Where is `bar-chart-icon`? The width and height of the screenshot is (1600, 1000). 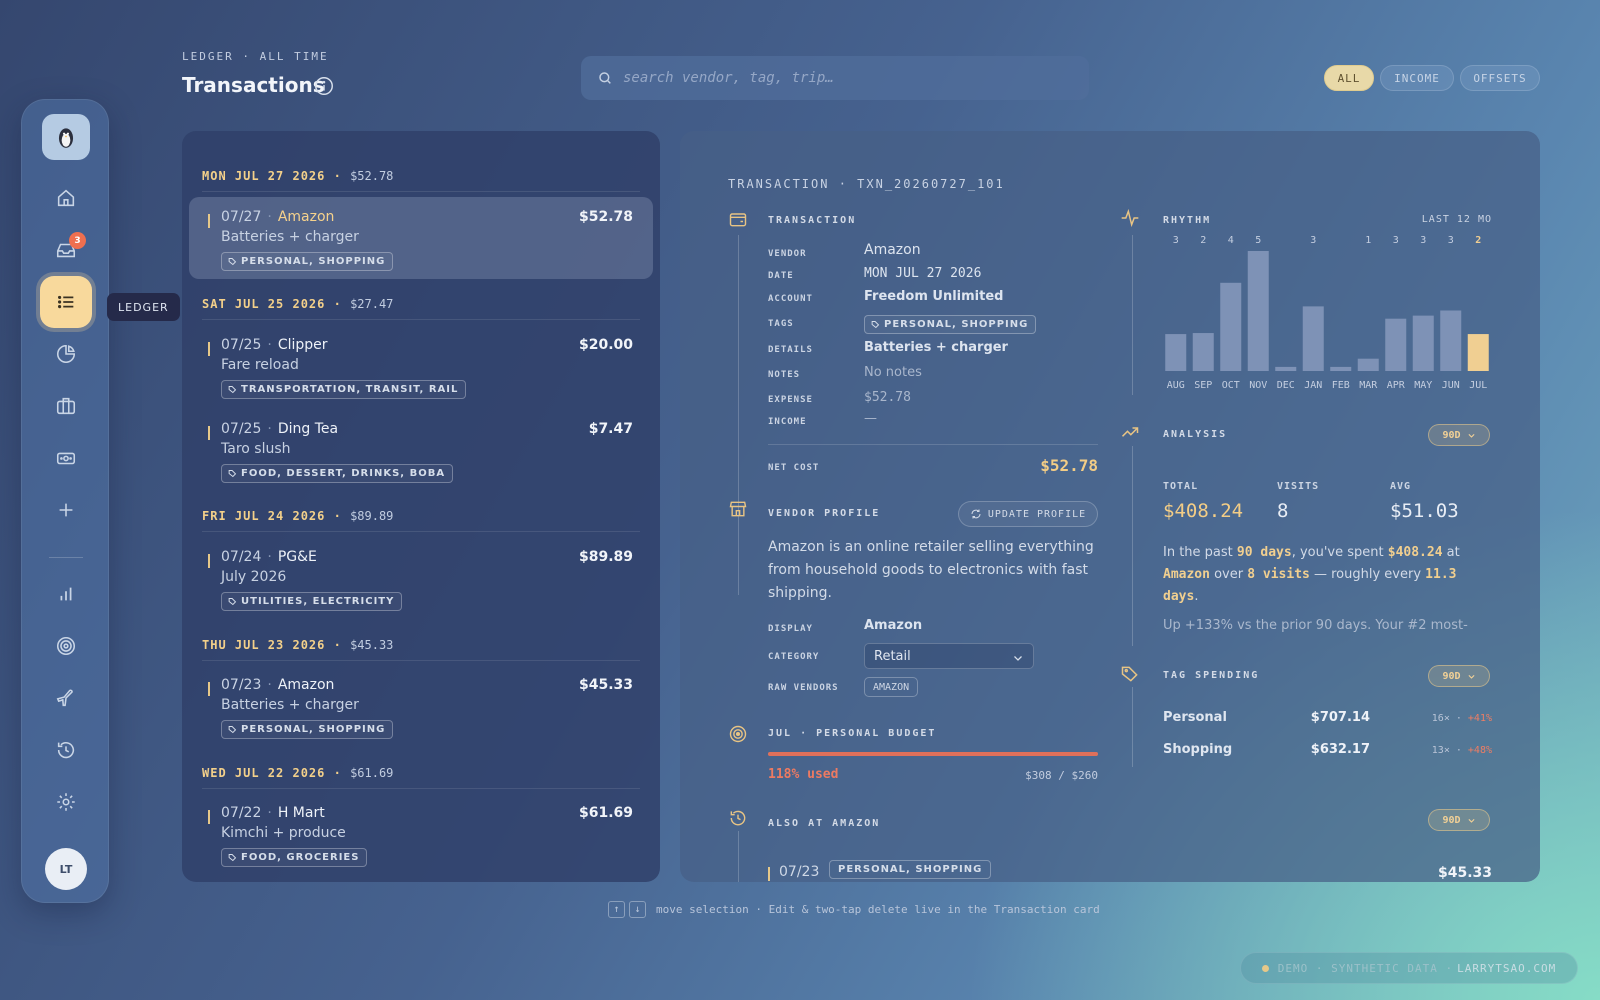
bar-chart-icon is located at coordinates (66, 594).